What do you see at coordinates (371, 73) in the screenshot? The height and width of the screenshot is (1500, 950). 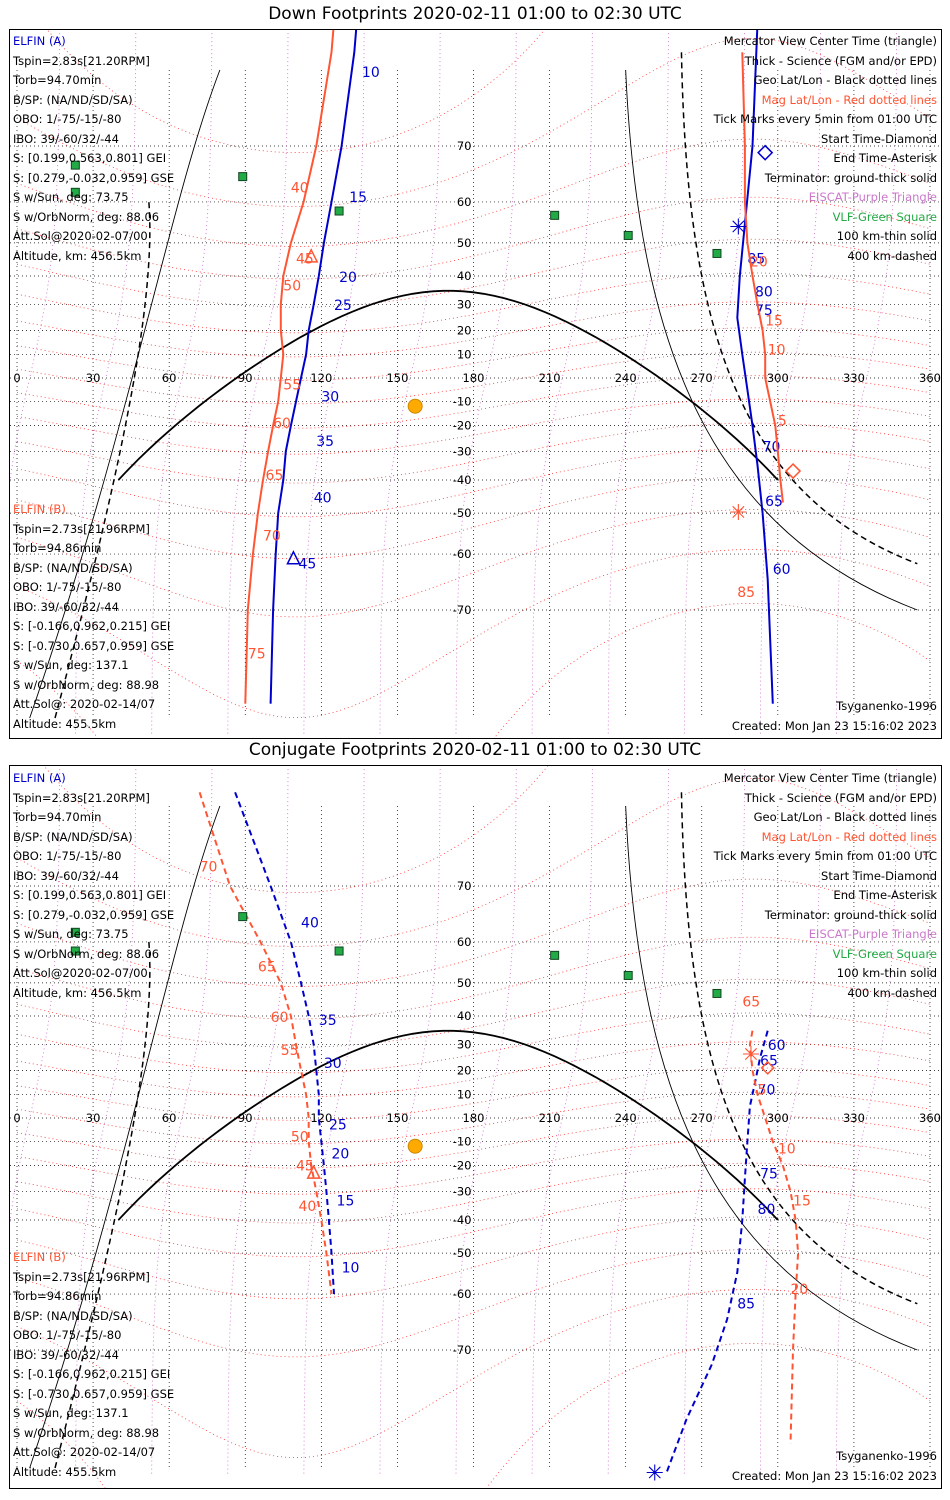 I see `track-tick-label: 10` at bounding box center [371, 73].